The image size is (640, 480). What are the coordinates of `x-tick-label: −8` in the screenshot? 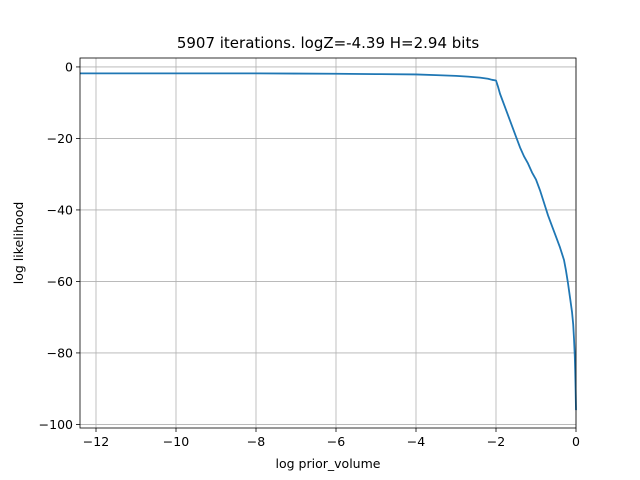 It's located at (256, 441).